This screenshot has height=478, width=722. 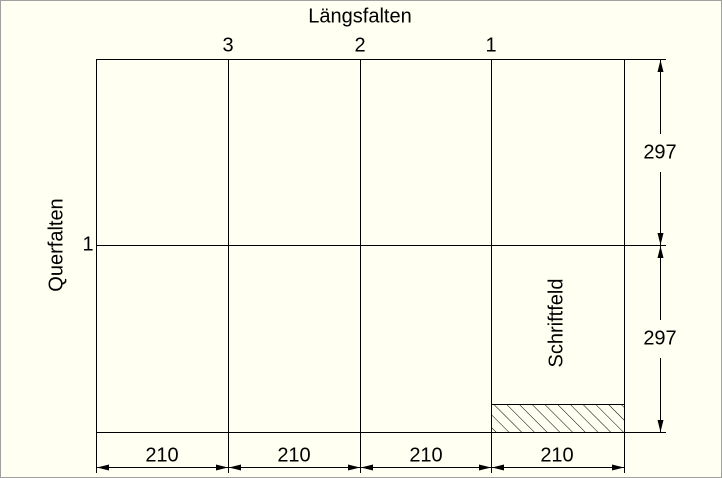 What do you see at coordinates (558, 418) in the screenshot?
I see `title-block-hatch` at bounding box center [558, 418].